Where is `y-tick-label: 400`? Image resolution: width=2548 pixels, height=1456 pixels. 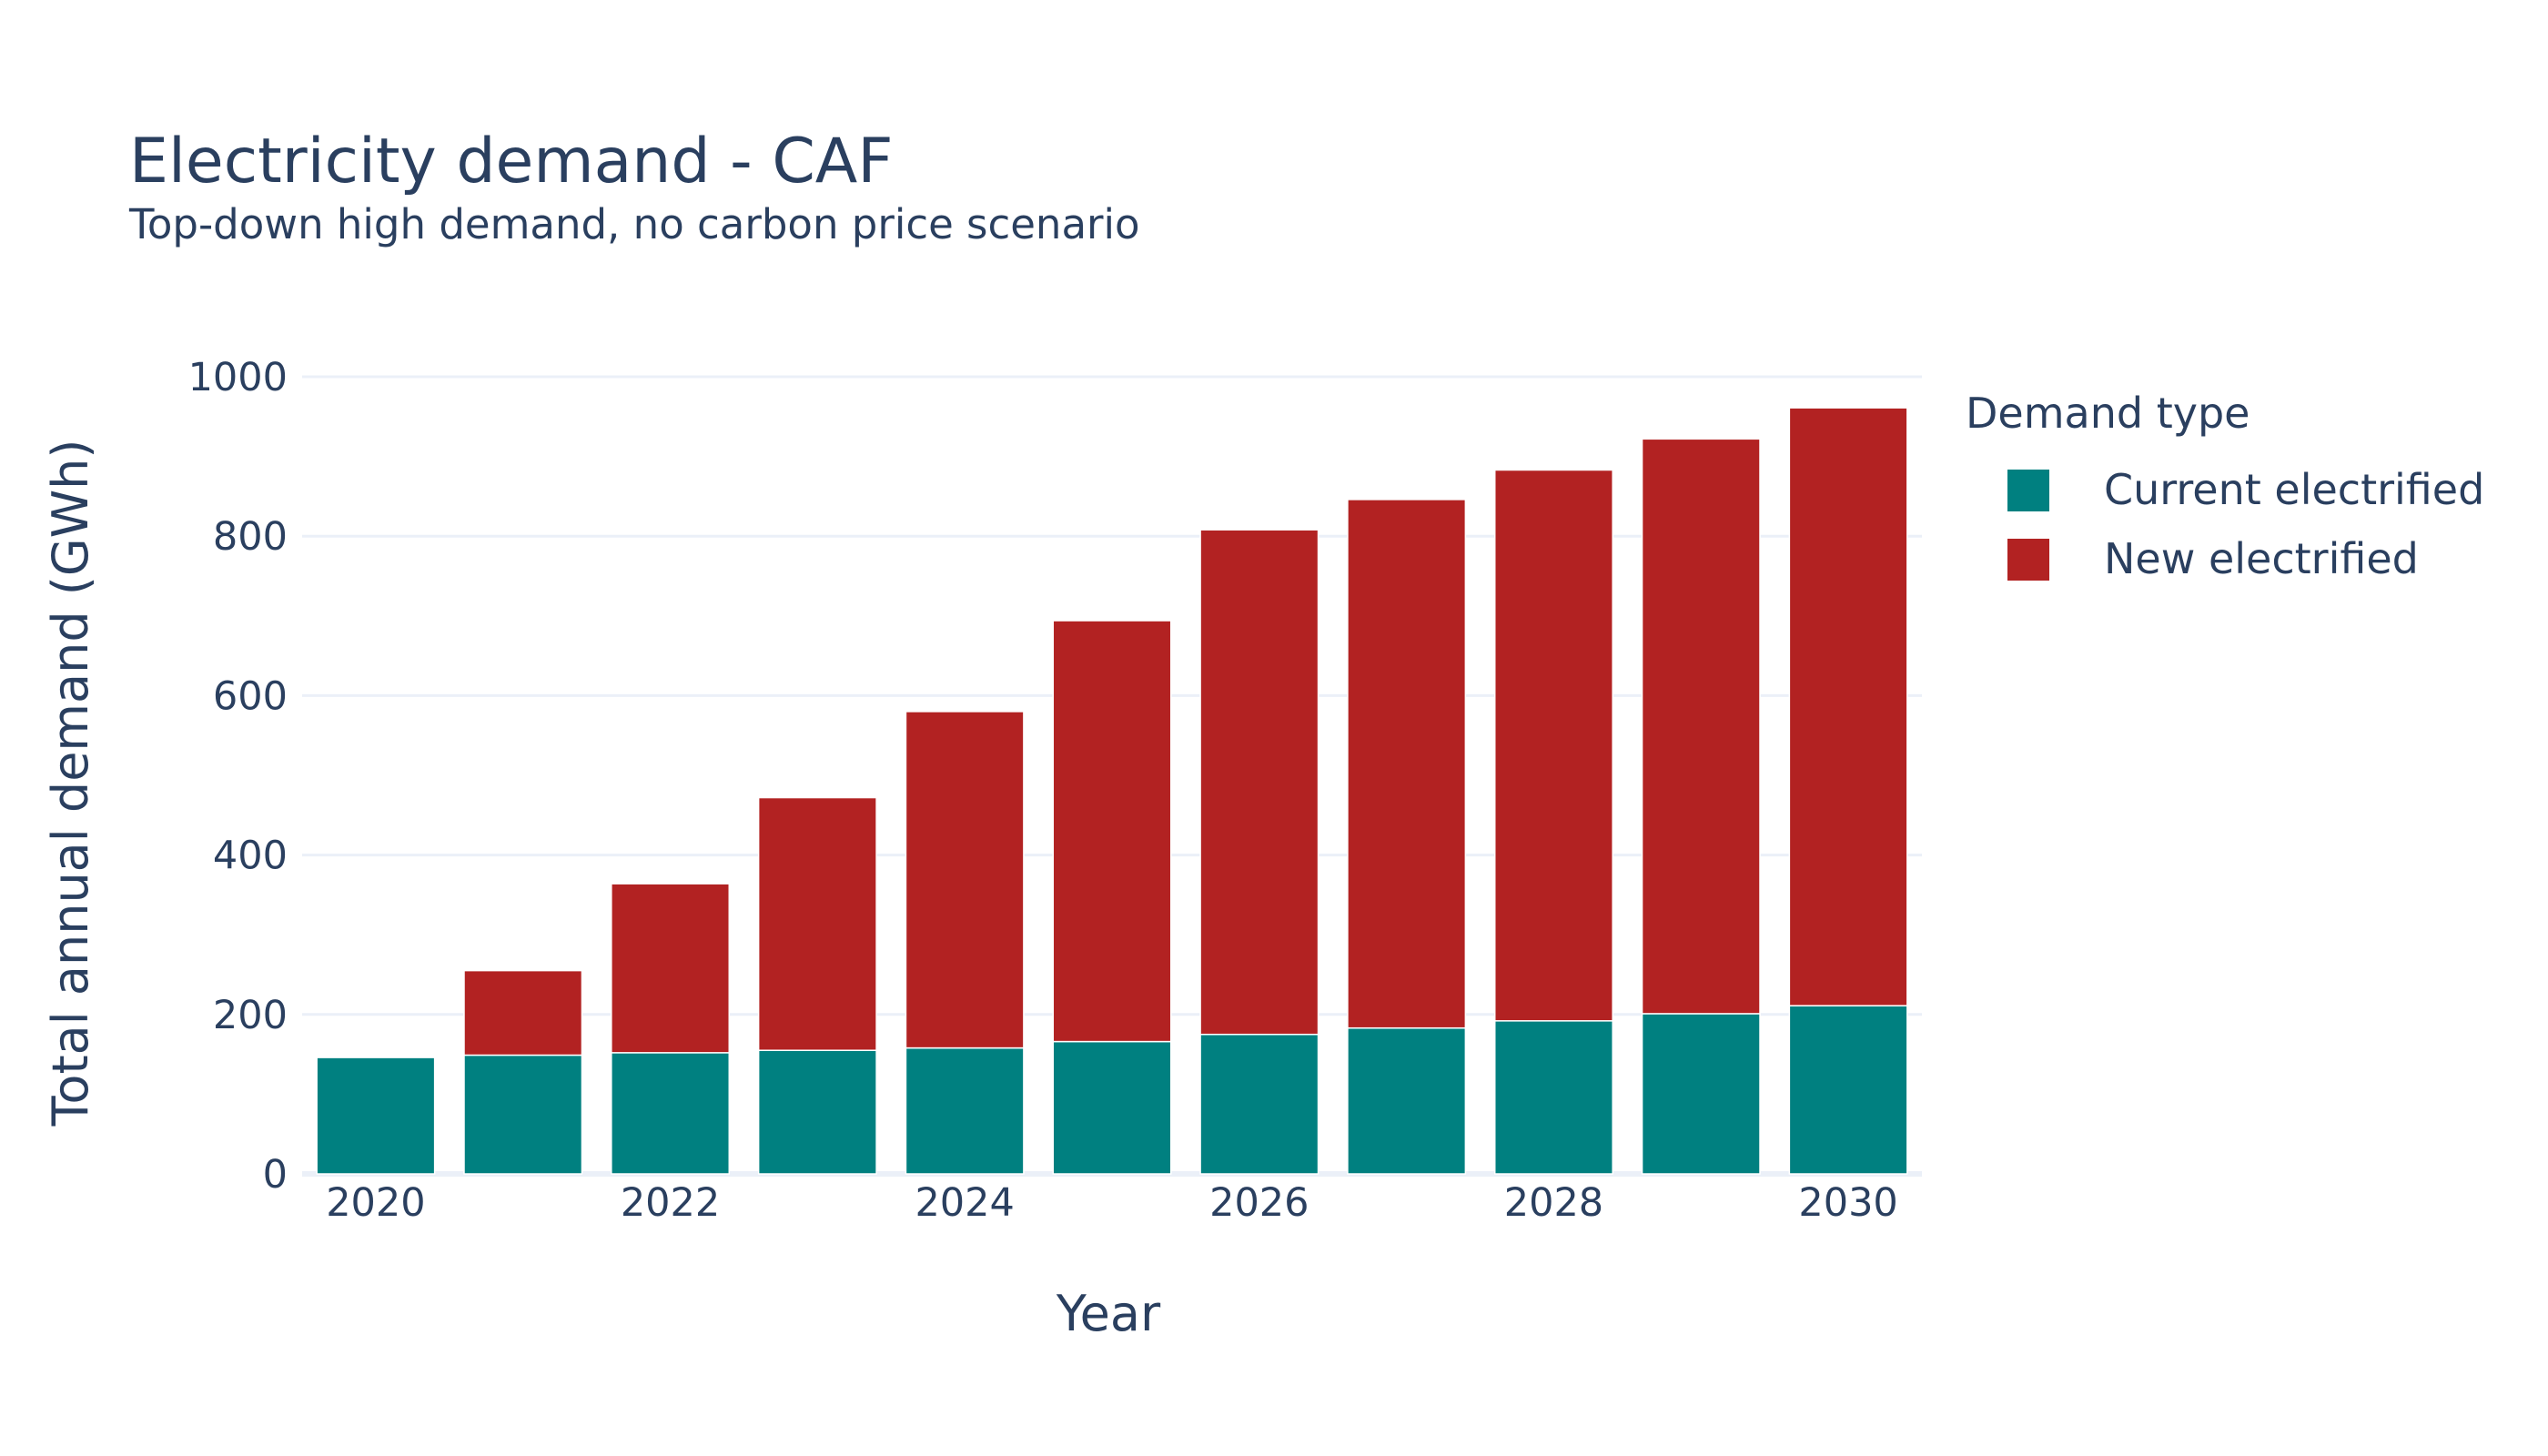 y-tick-label: 400 is located at coordinates (251, 857).